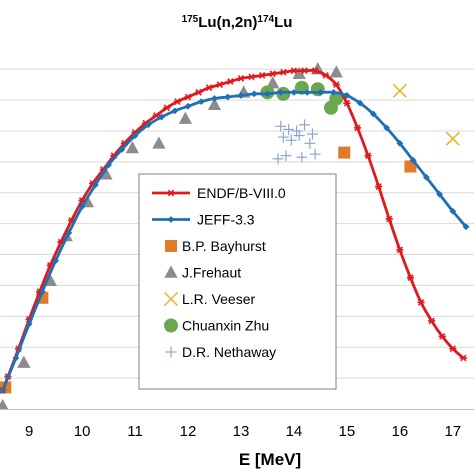 The image size is (474, 474). I want to click on legend-label: ENDF/B-VIII.0, so click(241, 193).